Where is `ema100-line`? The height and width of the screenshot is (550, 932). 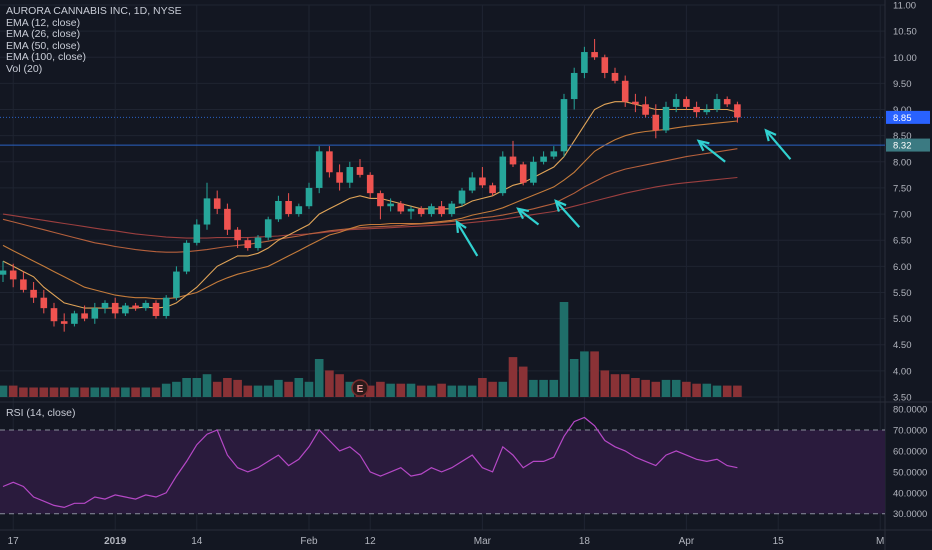 ema100-line is located at coordinates (370, 207).